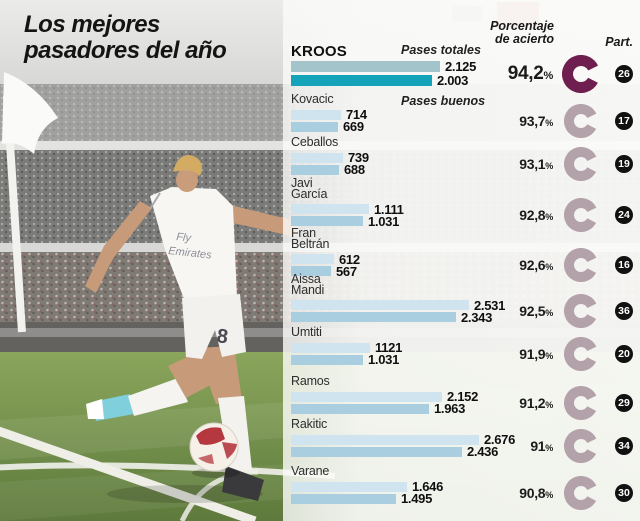 The width and height of the screenshot is (640, 521). What do you see at coordinates (389, 347) in the screenshot?
I see `pases-totales-value: 1121` at bounding box center [389, 347].